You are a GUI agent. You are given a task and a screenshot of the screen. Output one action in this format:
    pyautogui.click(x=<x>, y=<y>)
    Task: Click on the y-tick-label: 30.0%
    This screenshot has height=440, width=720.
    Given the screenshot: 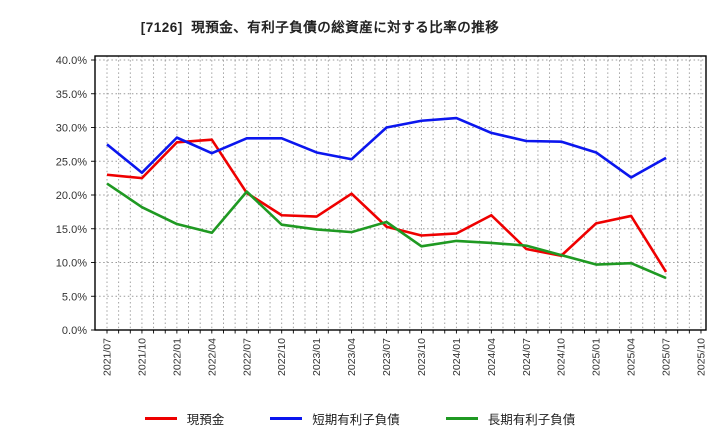 What is the action you would take?
    pyautogui.click(x=71, y=129)
    